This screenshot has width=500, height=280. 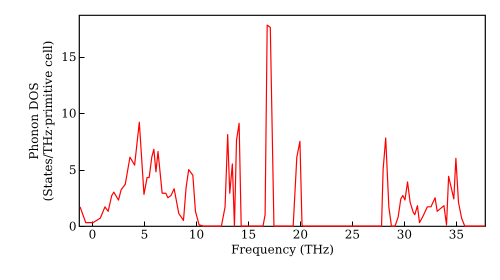 What do you see at coordinates (282, 249) in the screenshot?
I see `x-axis-title: Frequency (THz)` at bounding box center [282, 249].